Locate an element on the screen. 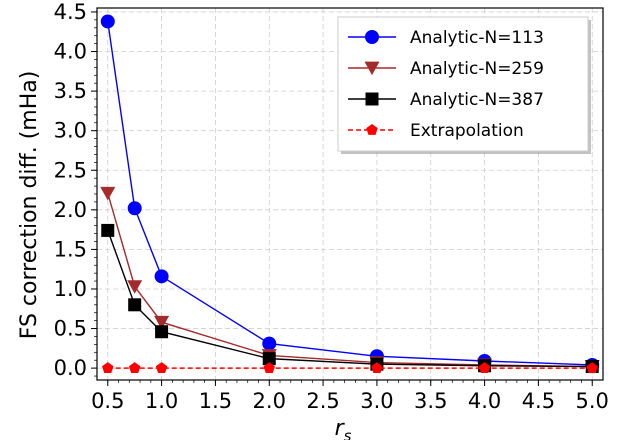 The width and height of the screenshot is (618, 440). y-tick-label: 3.5 is located at coordinates (70, 91).